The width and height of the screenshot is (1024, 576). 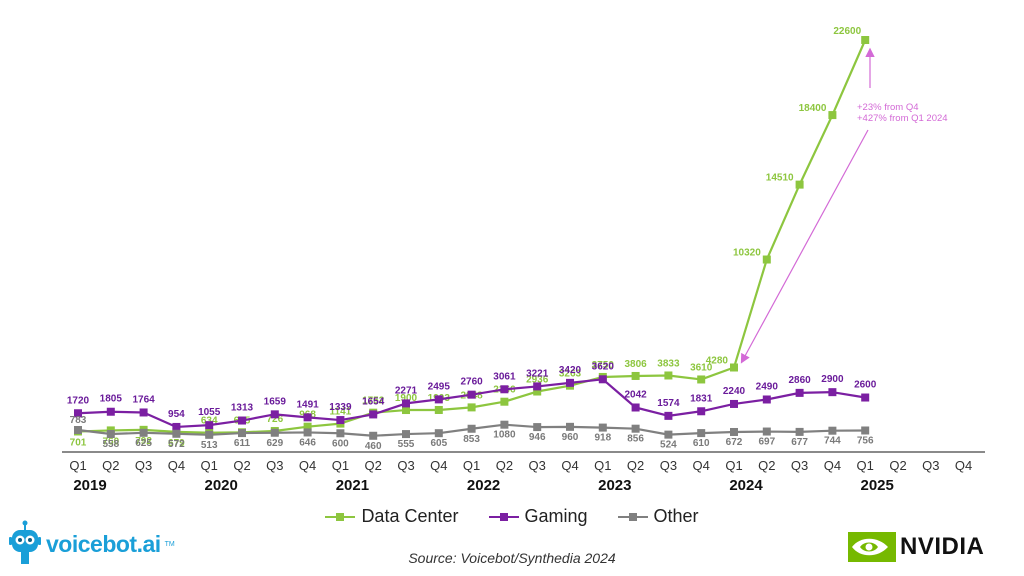 I want to click on data-label: 1752, so click(x=373, y=401).